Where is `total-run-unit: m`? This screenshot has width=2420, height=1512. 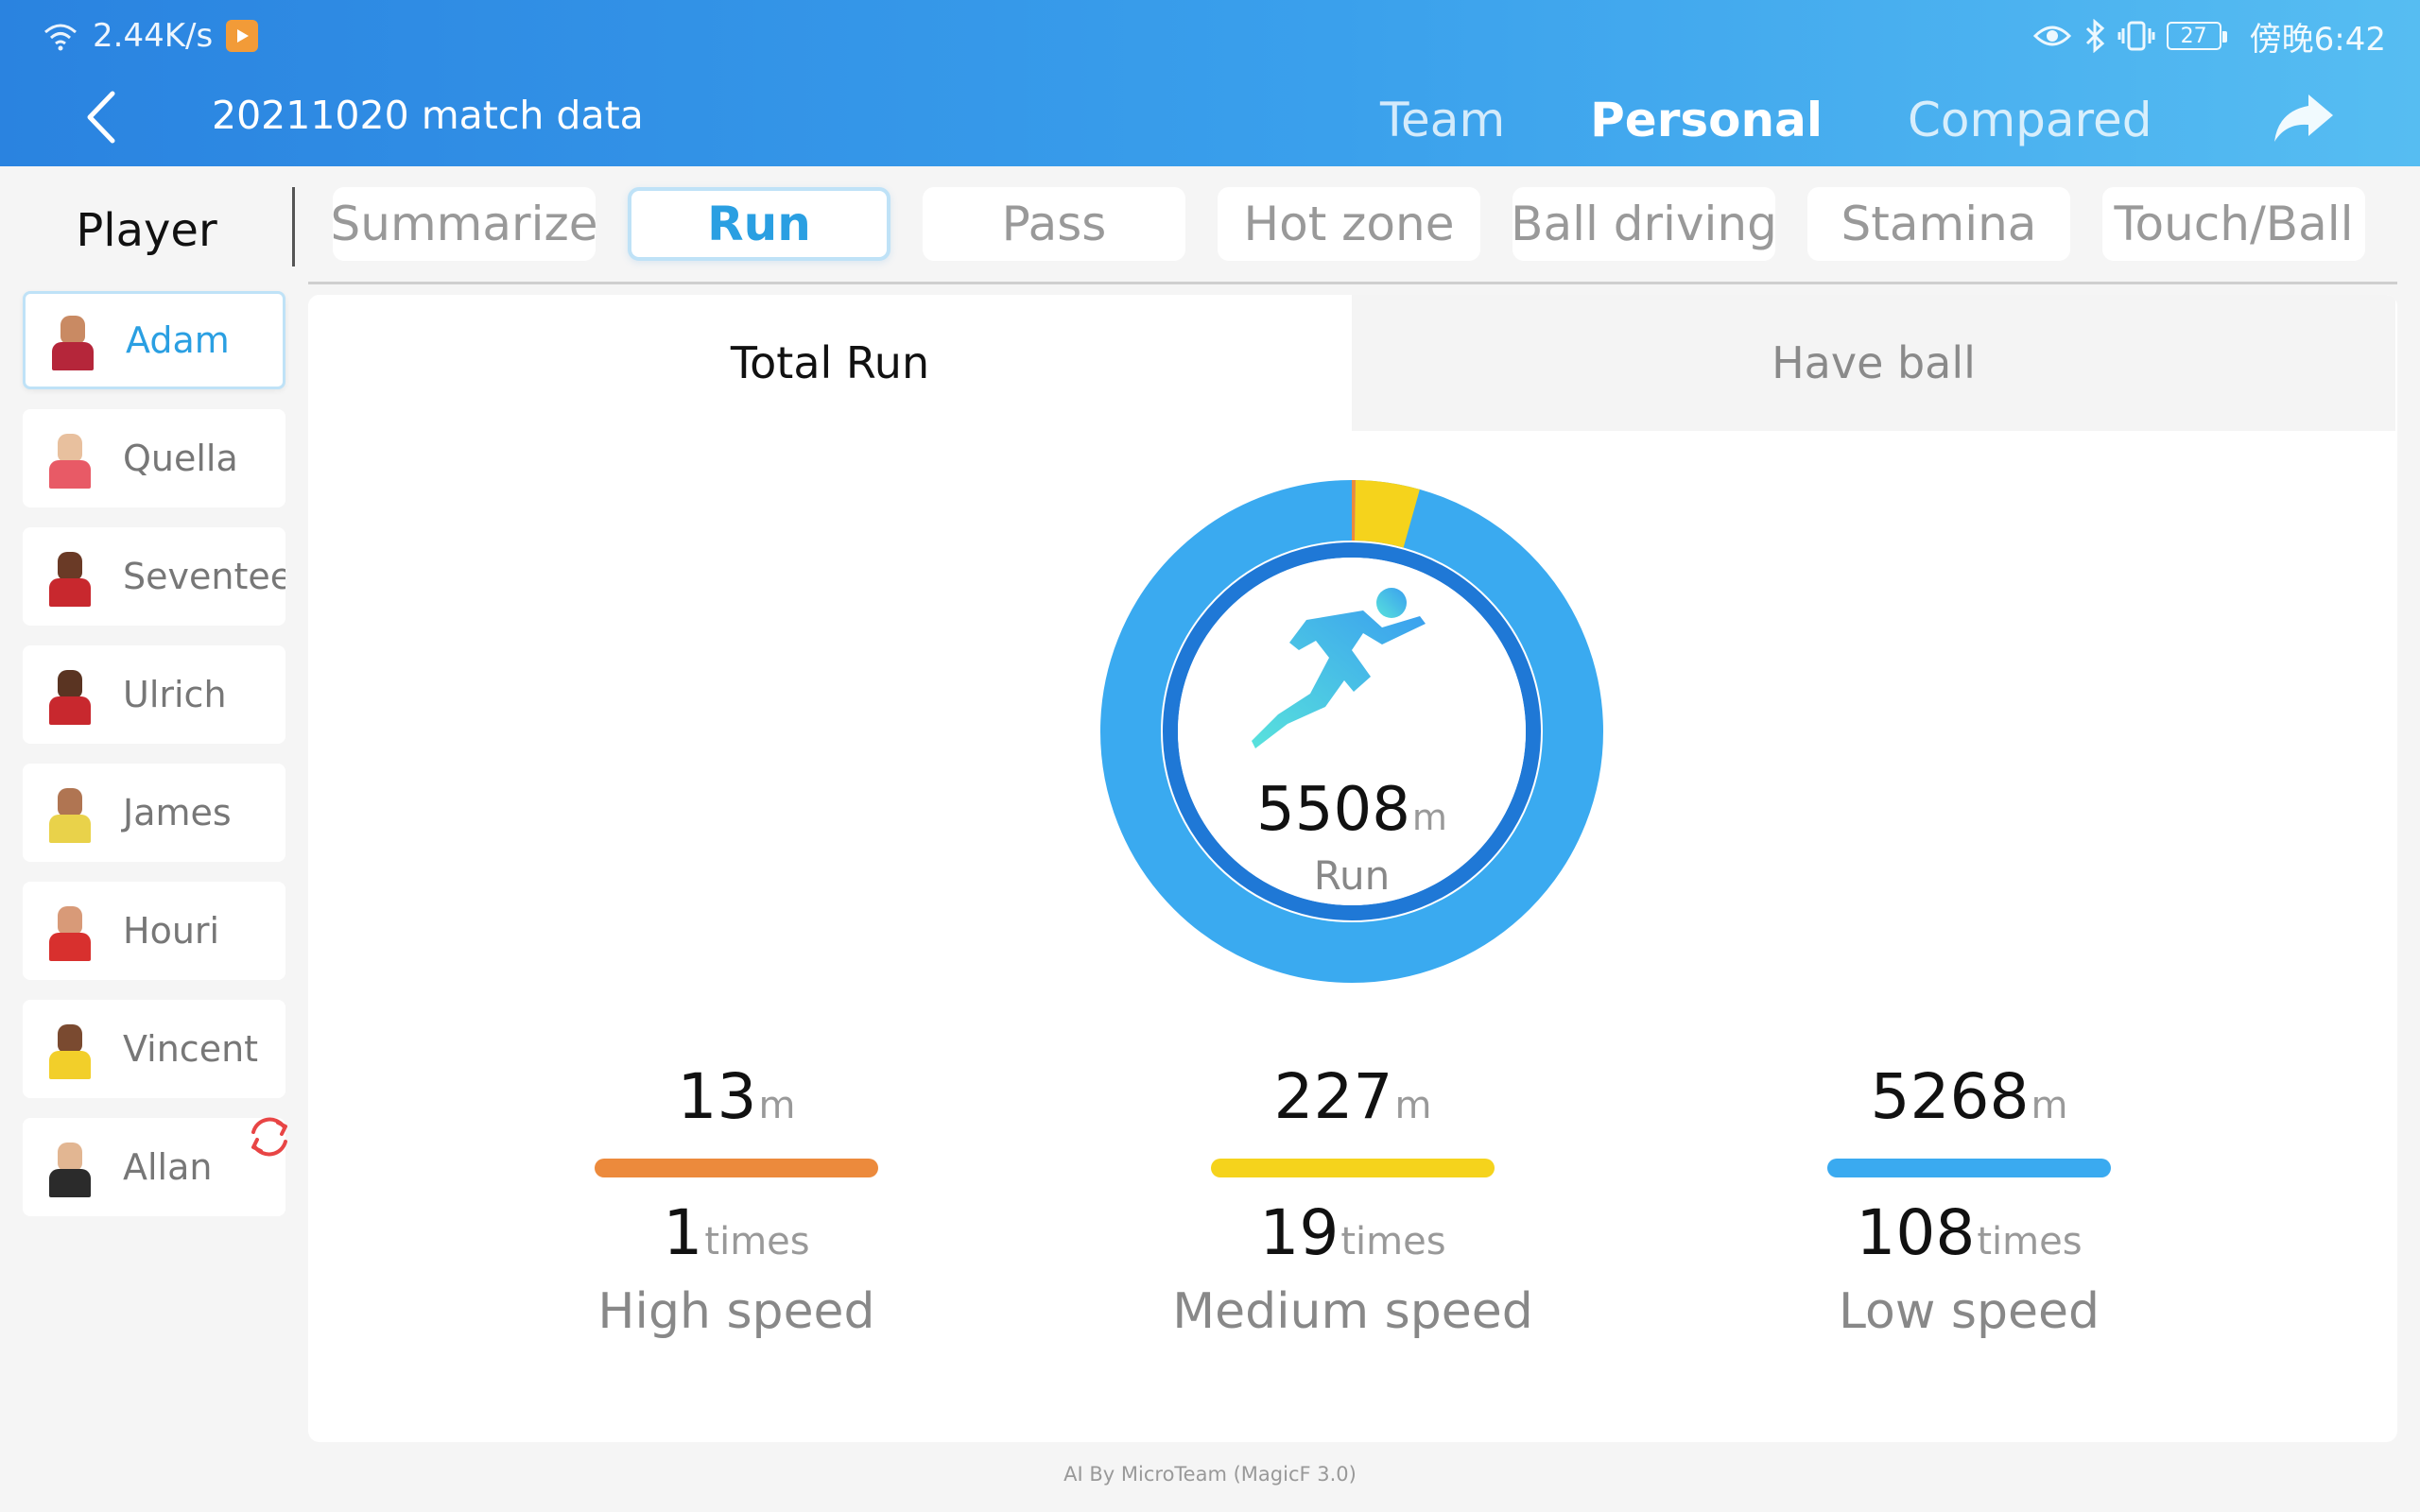
total-run-unit: m is located at coordinates (1429, 817).